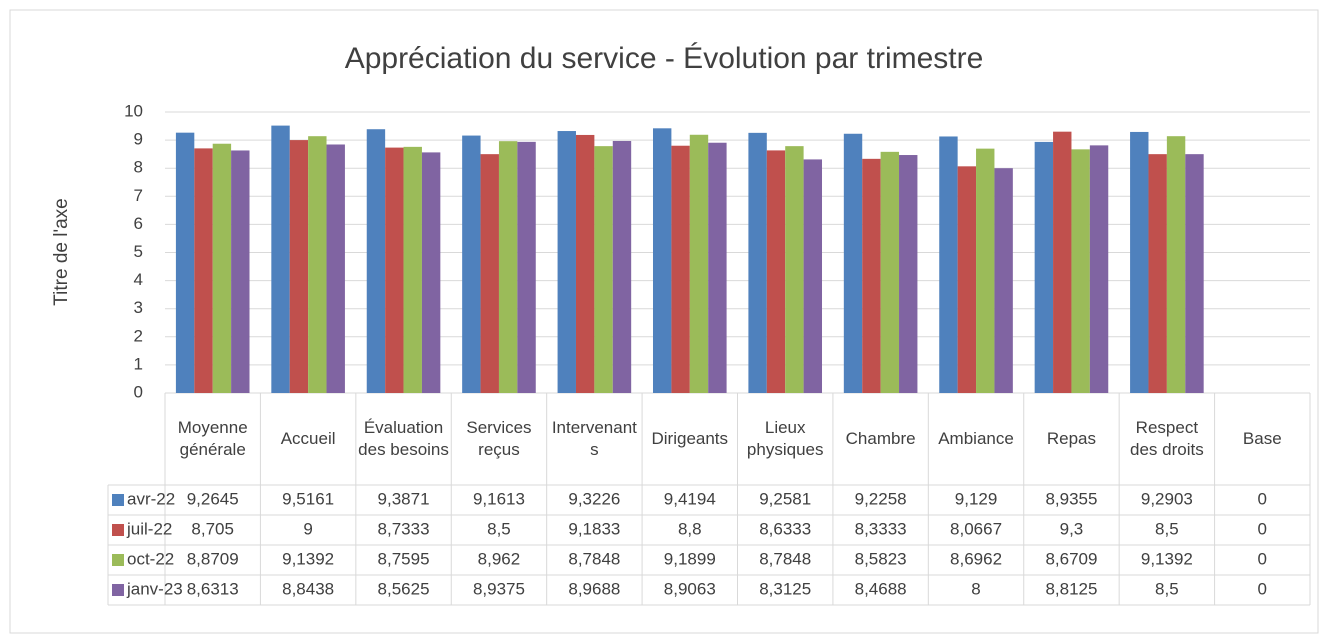  I want to click on table-value: 9,4194, so click(690, 498).